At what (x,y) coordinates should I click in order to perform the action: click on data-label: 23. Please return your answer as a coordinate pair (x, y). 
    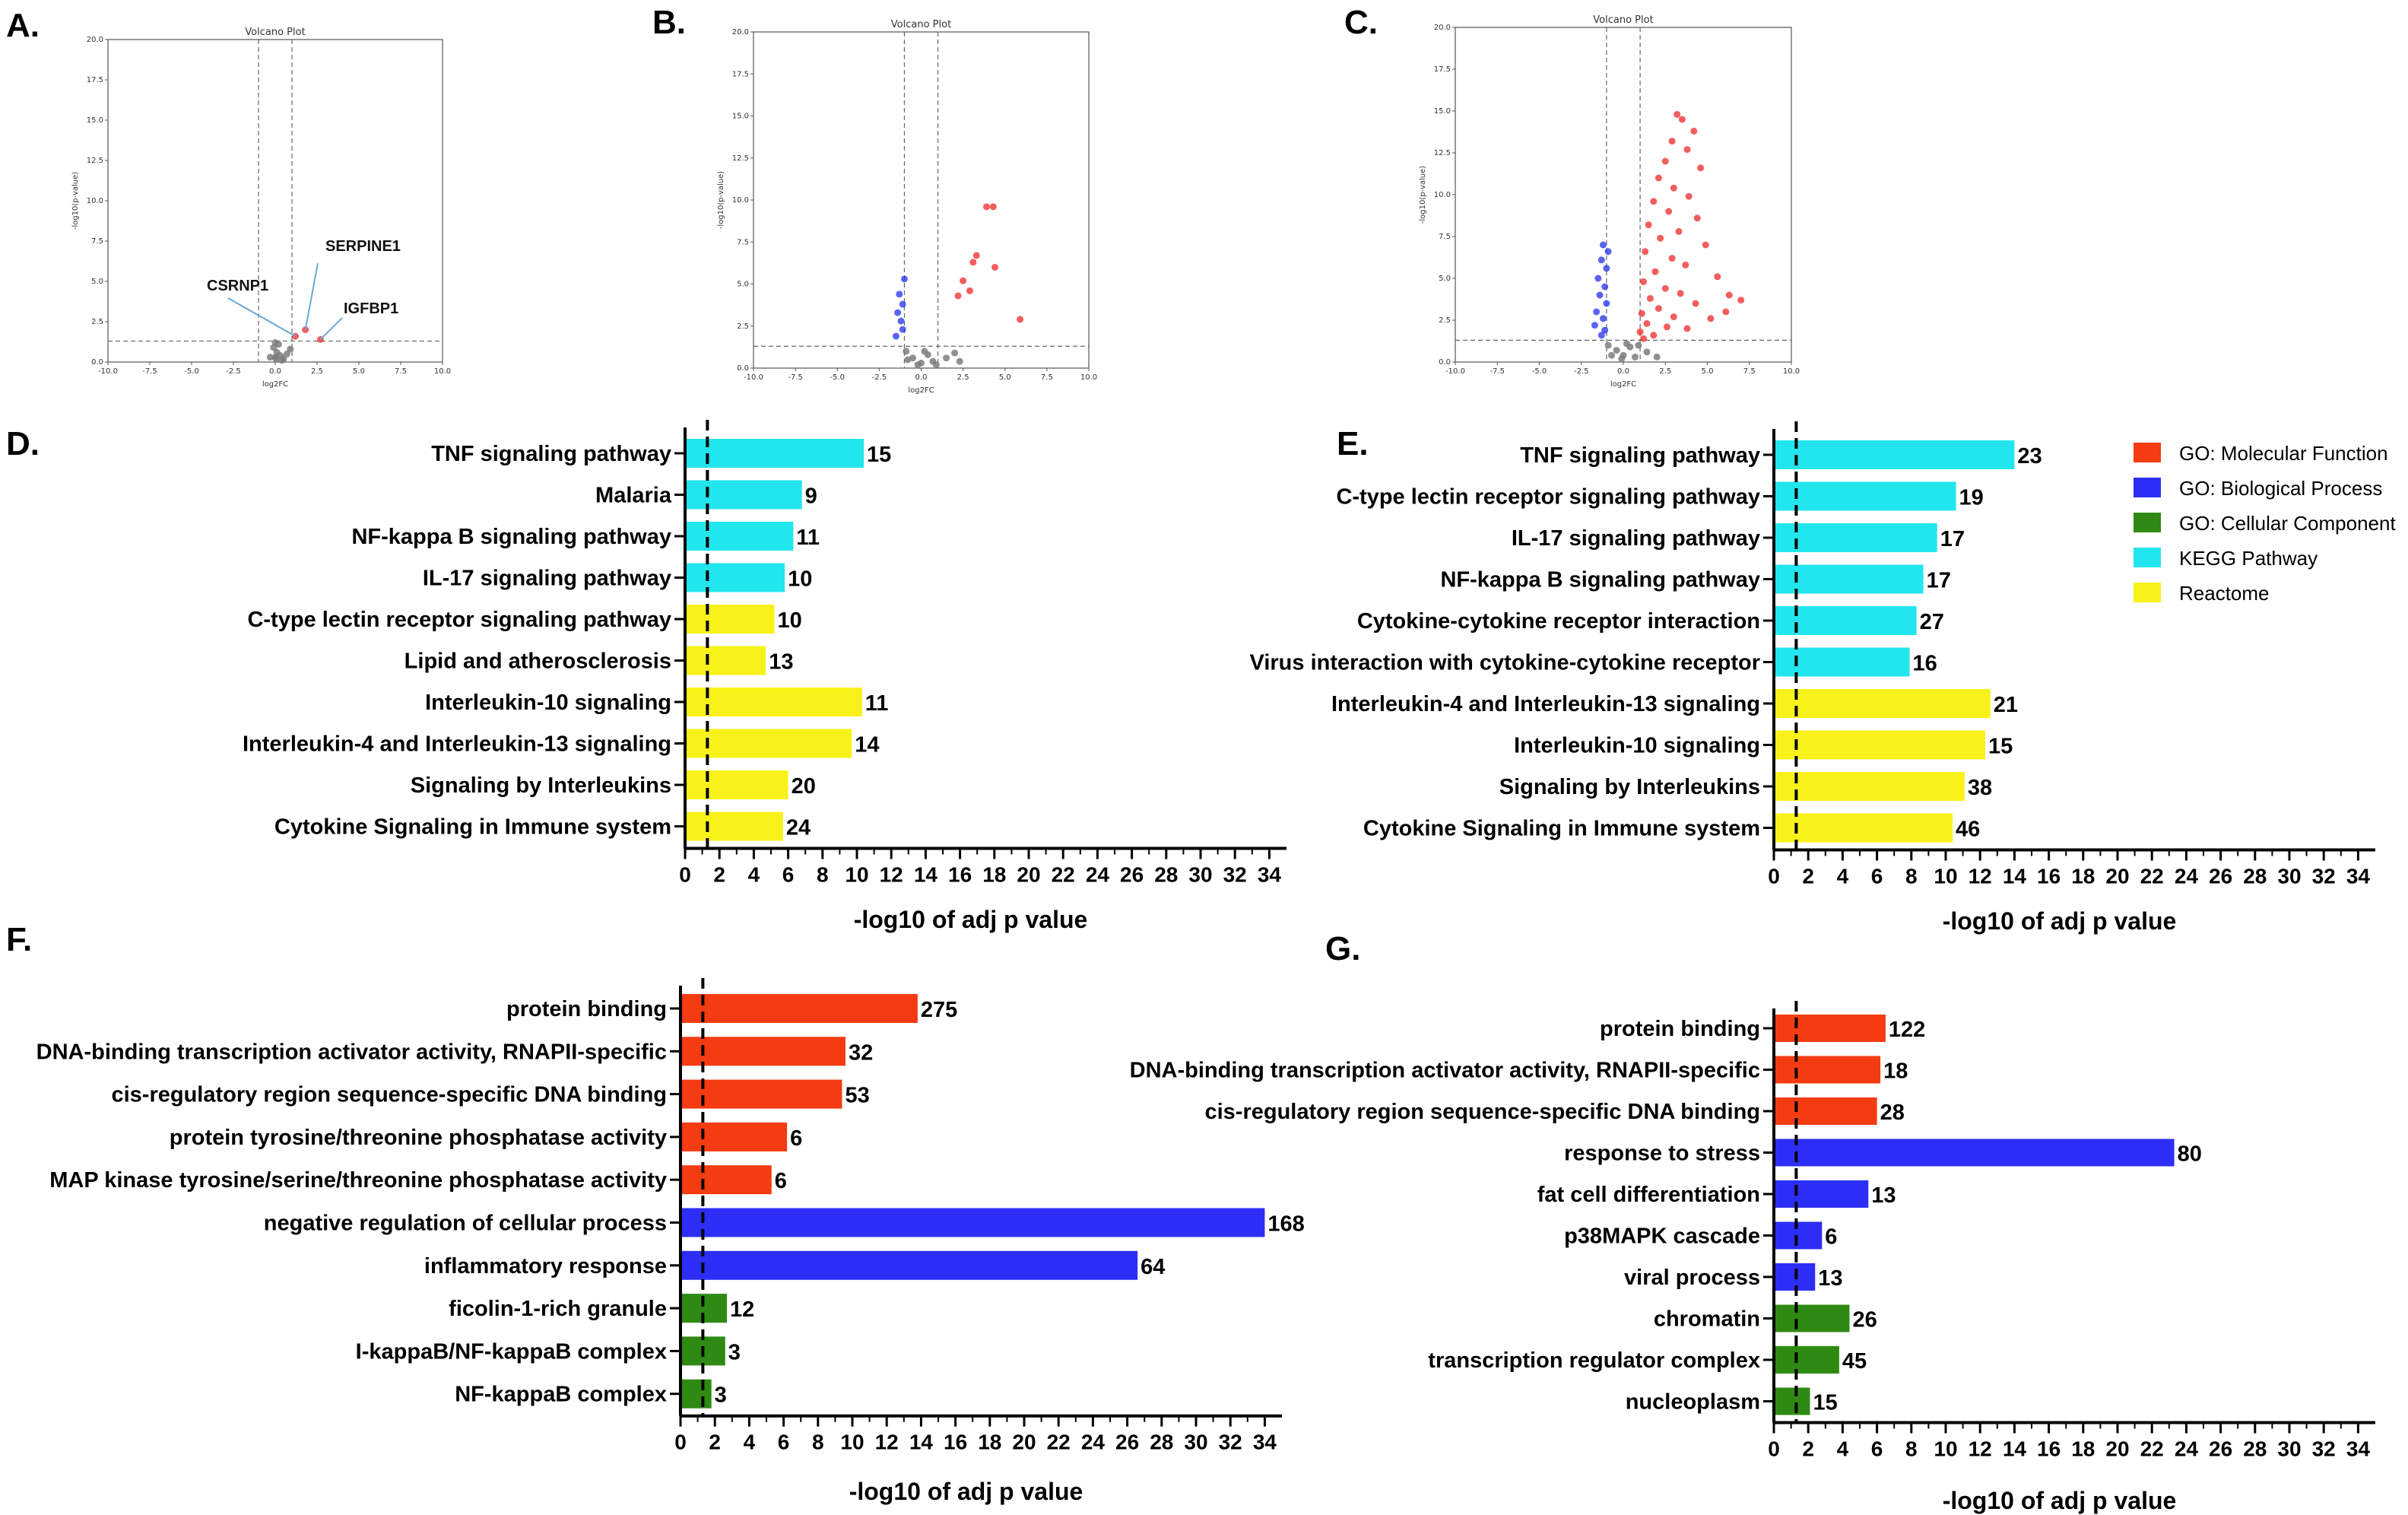
    Looking at the image, I should click on (2029, 456).